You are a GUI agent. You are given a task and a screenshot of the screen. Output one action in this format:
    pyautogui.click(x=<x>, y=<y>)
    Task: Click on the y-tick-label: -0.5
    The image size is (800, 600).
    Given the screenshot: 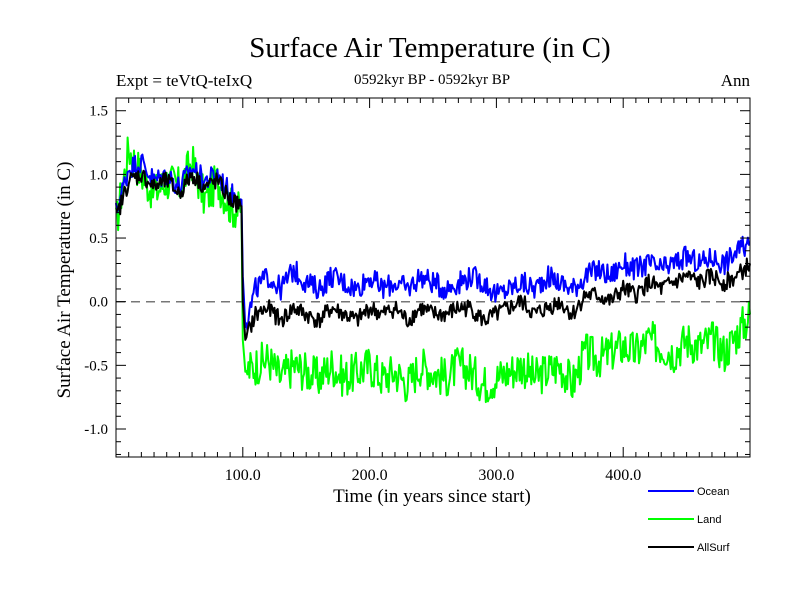 What is the action you would take?
    pyautogui.click(x=96, y=366)
    